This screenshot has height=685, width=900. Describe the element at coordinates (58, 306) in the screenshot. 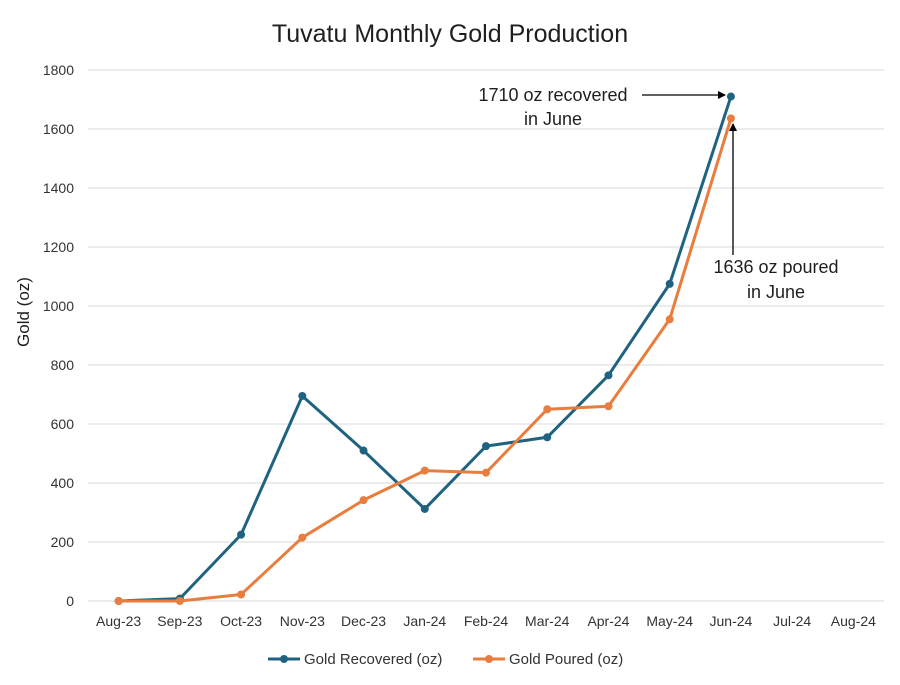

I see `y-tick-label: 1000` at that location.